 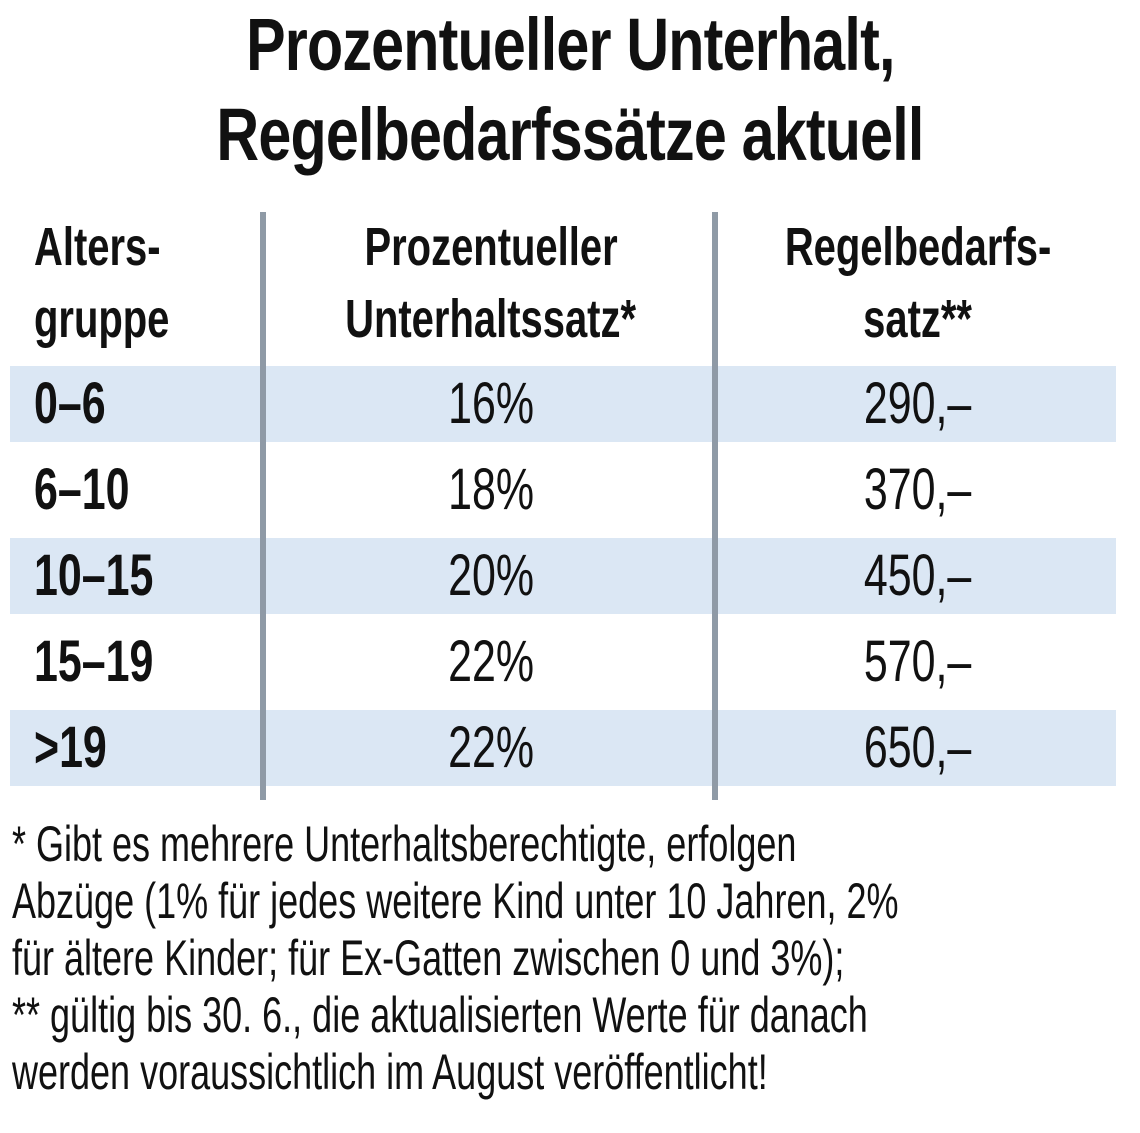 What do you see at coordinates (491, 575) in the screenshot?
I see `row-3-percent: 20%` at bounding box center [491, 575].